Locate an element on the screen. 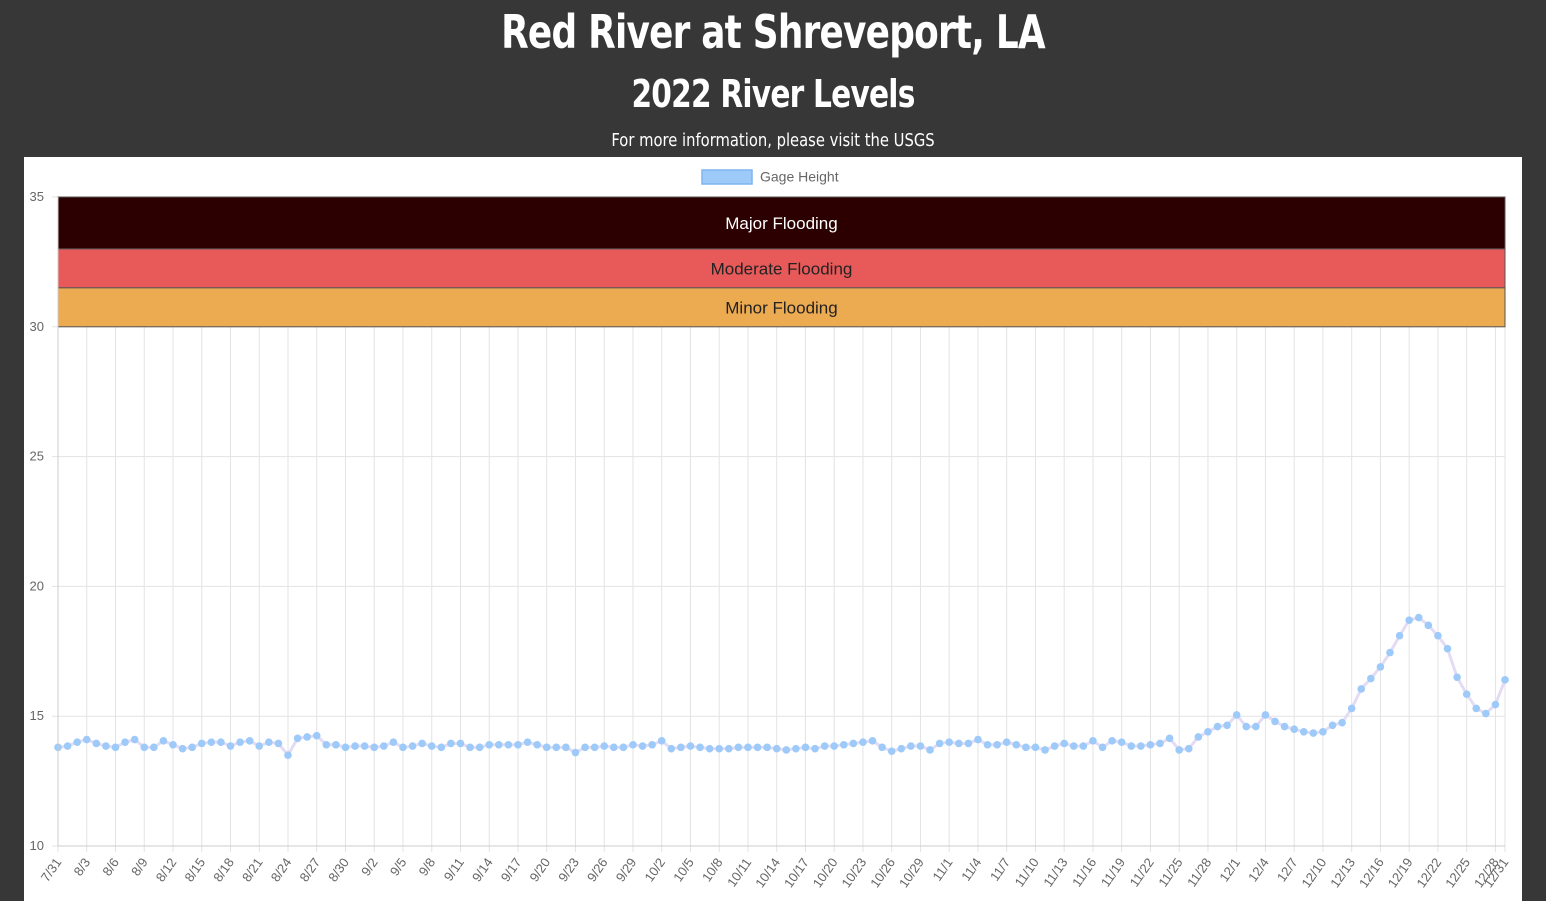 The height and width of the screenshot is (901, 1546). x-tick-label: 12/4 is located at coordinates (1258, 869).